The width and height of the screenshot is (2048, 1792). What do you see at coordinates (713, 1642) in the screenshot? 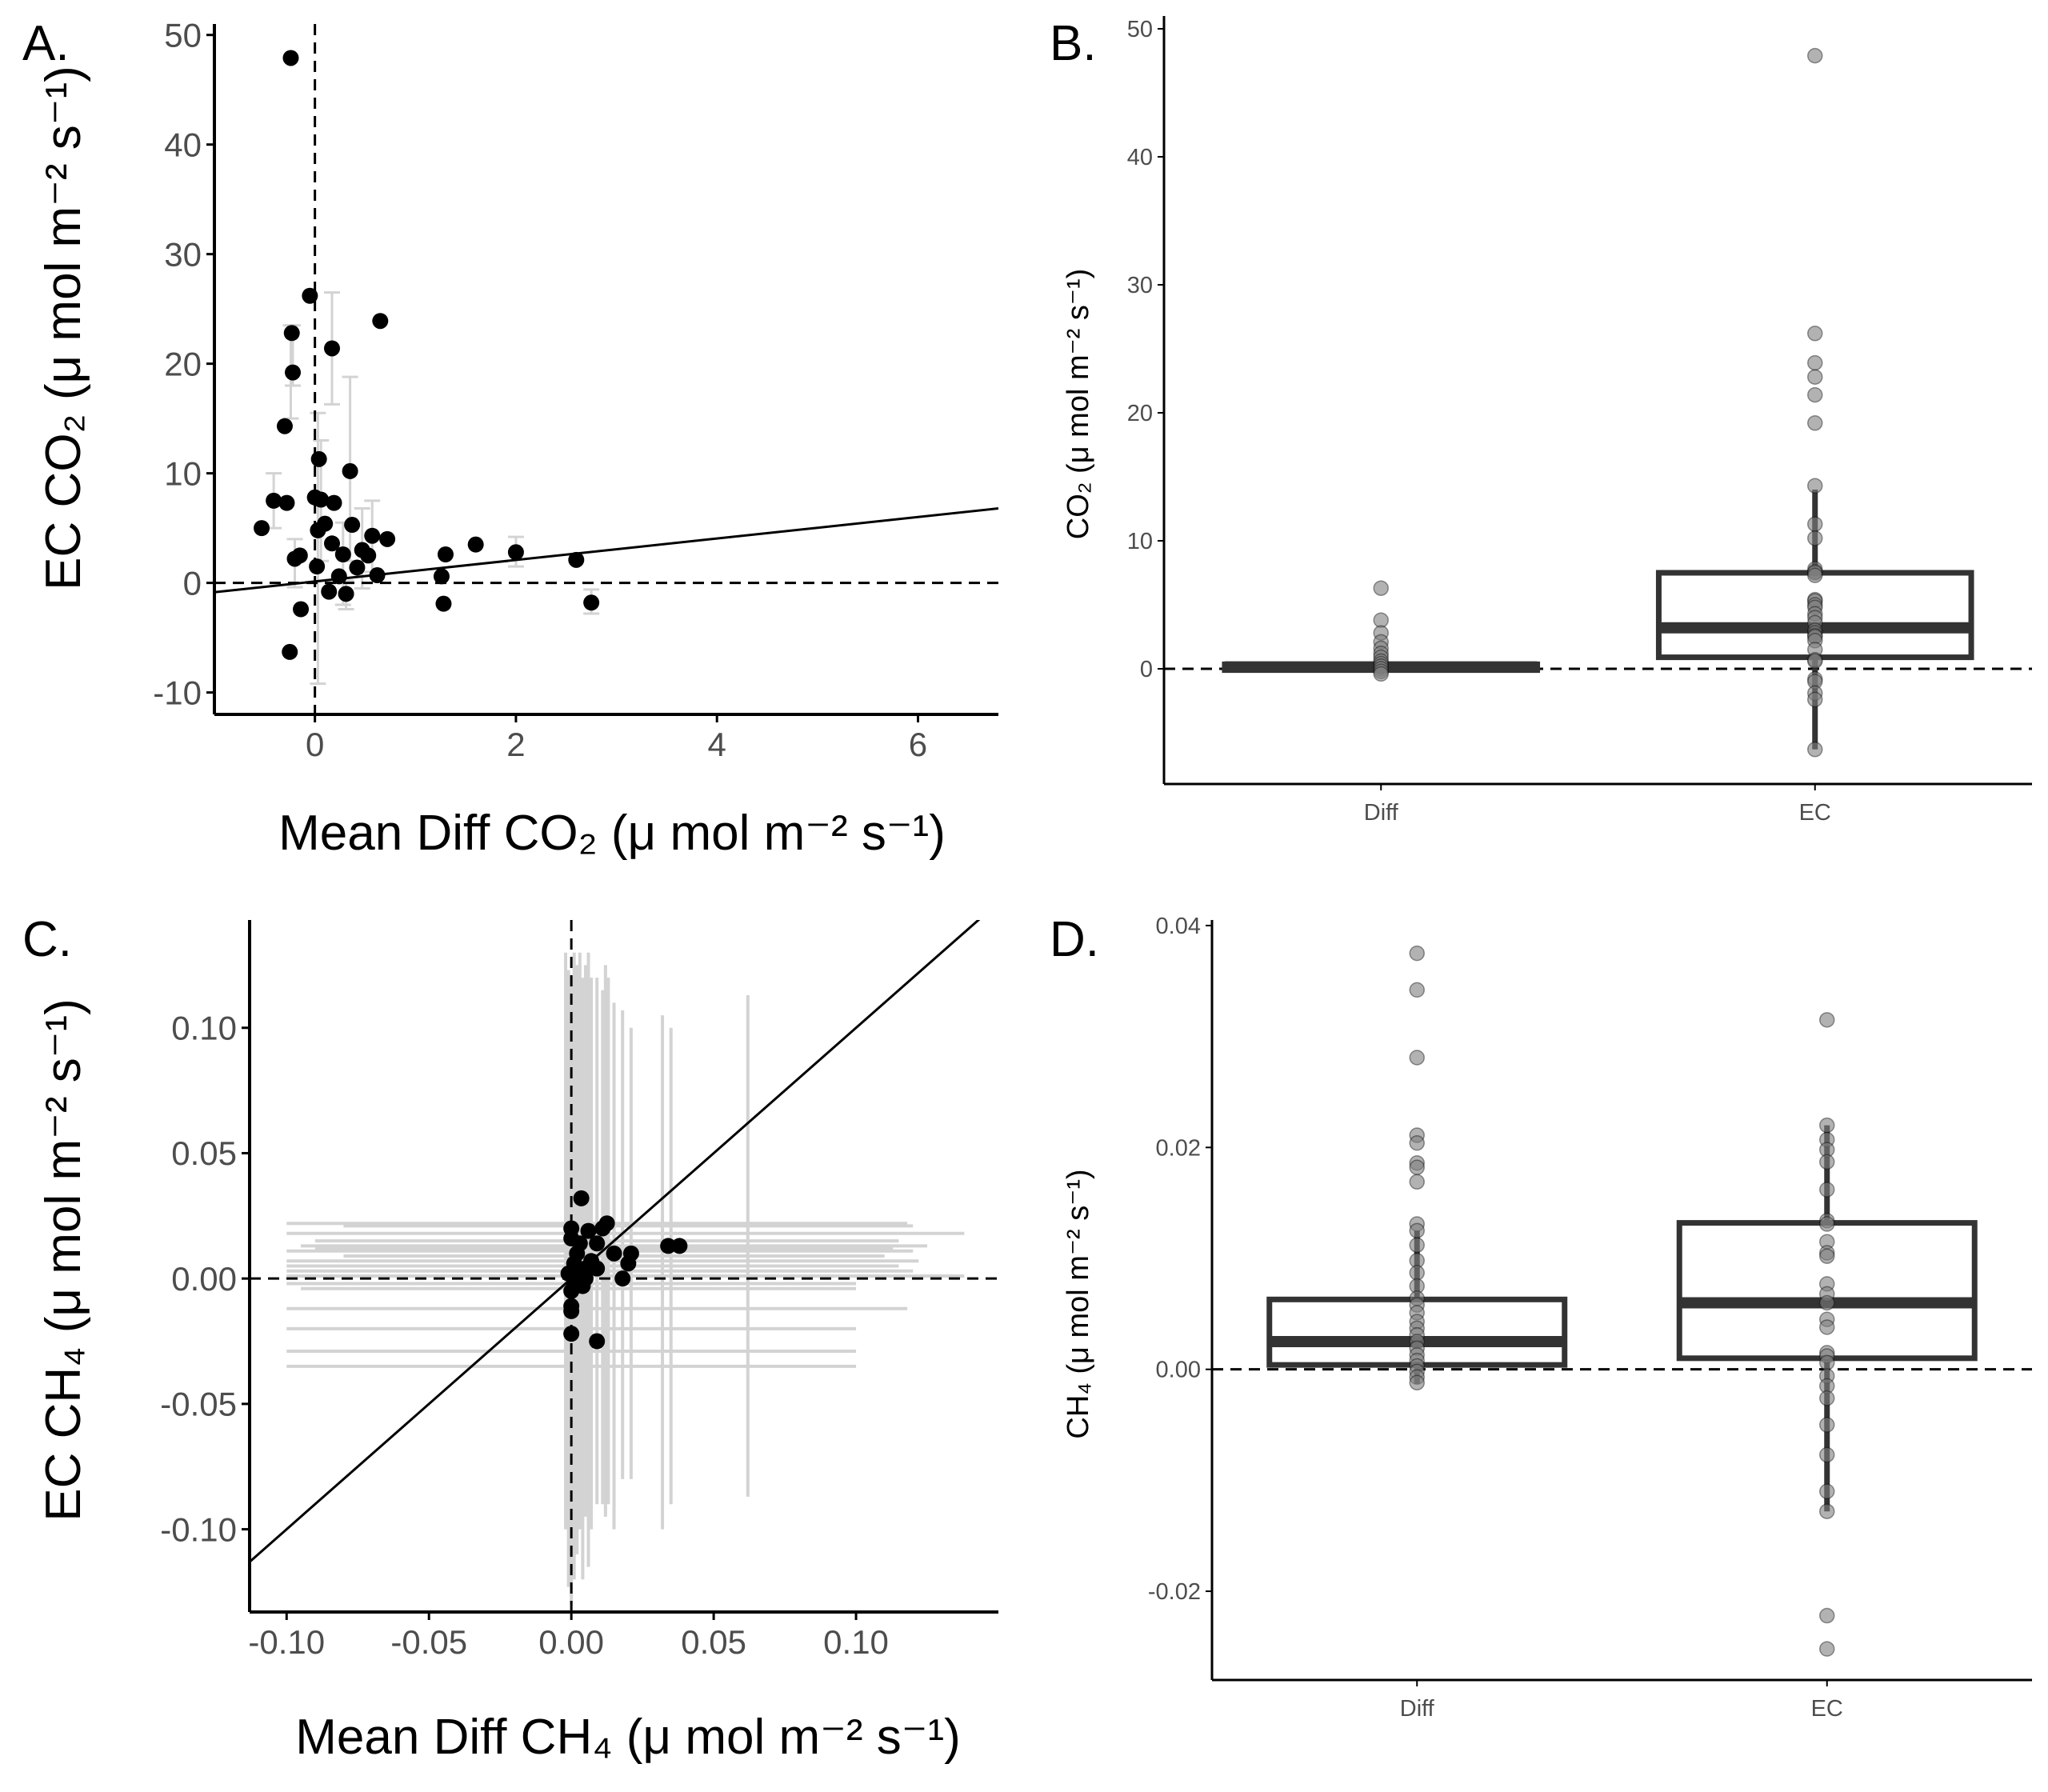
I see `x-tick-label: 0.05` at bounding box center [713, 1642].